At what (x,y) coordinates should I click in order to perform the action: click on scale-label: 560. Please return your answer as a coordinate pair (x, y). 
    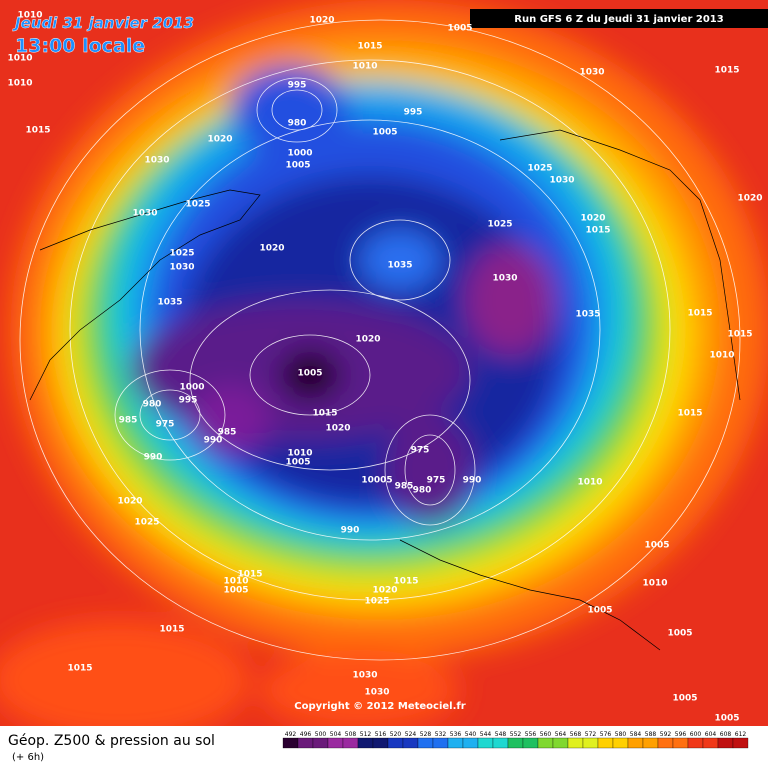
    Looking at the image, I should click on (546, 734).